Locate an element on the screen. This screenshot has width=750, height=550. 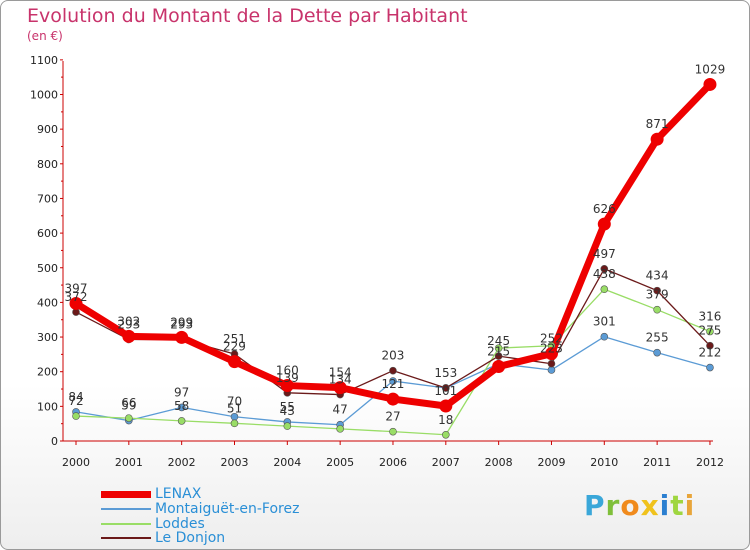
y-tick-label: 700 is located at coordinates (47, 198).